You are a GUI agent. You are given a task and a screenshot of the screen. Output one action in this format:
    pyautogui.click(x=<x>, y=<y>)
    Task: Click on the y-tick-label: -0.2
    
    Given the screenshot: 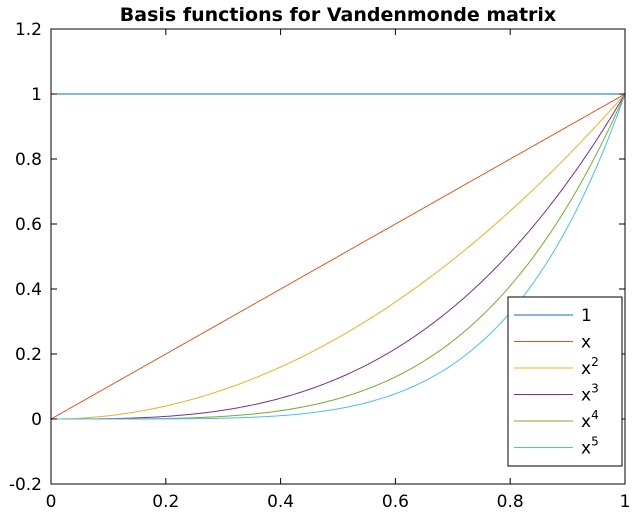 What is the action you would take?
    pyautogui.click(x=25, y=485)
    